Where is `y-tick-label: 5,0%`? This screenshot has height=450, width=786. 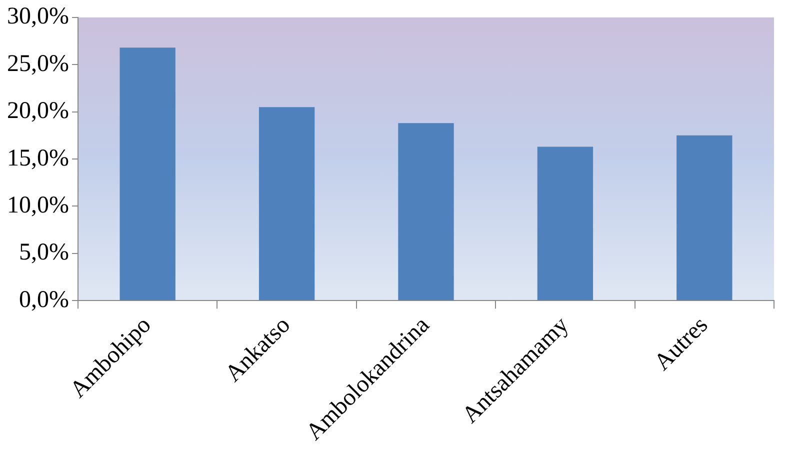 y-tick-label: 5,0% is located at coordinates (43, 253).